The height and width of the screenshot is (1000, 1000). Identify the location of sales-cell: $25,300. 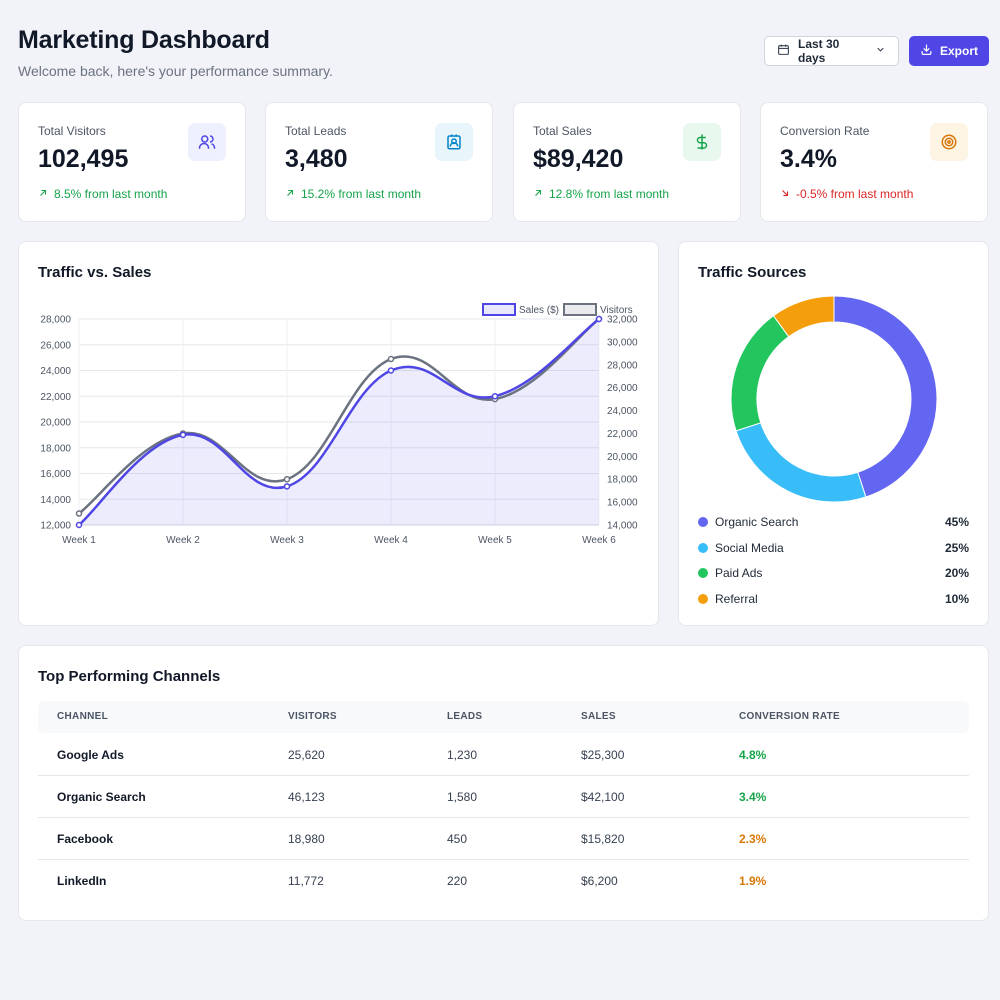
(603, 755).